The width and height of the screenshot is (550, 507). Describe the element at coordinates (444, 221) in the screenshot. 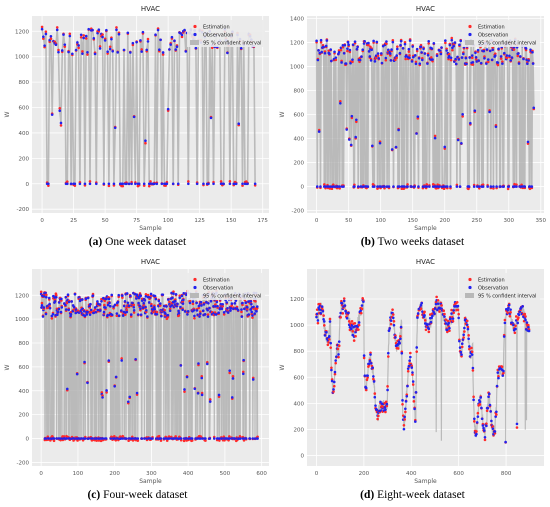

I see `x-tick-label: 200` at that location.